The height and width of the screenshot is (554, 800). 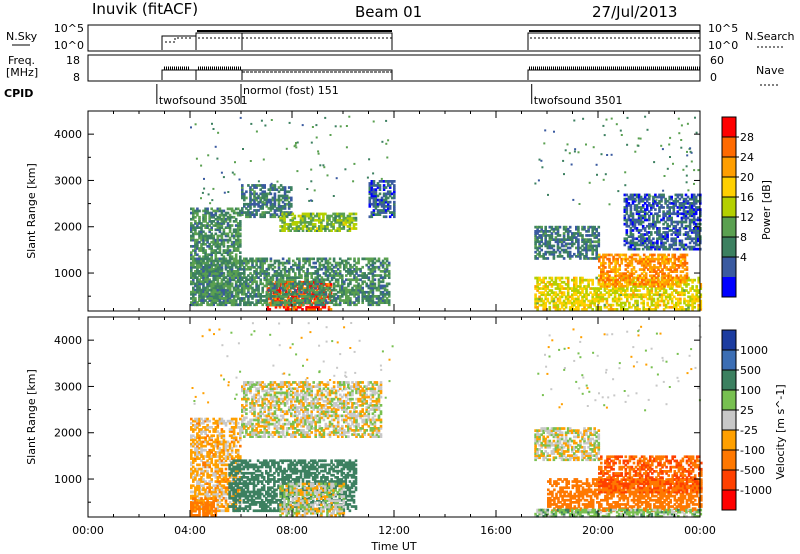 I want to click on cpid-segment-label: twofsound 3501, so click(x=578, y=100).